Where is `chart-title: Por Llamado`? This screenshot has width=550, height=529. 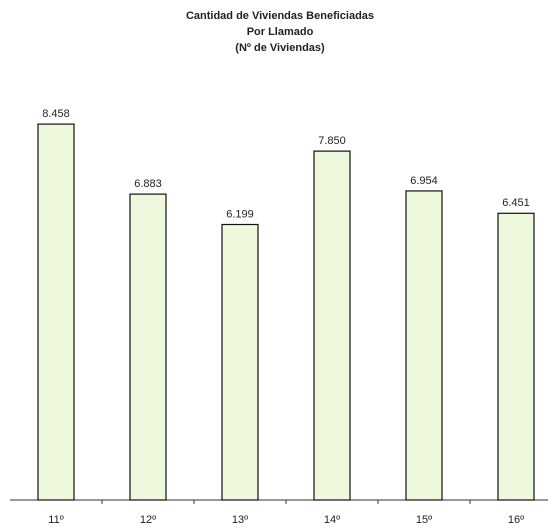
chart-title: Por Llamado is located at coordinates (280, 32).